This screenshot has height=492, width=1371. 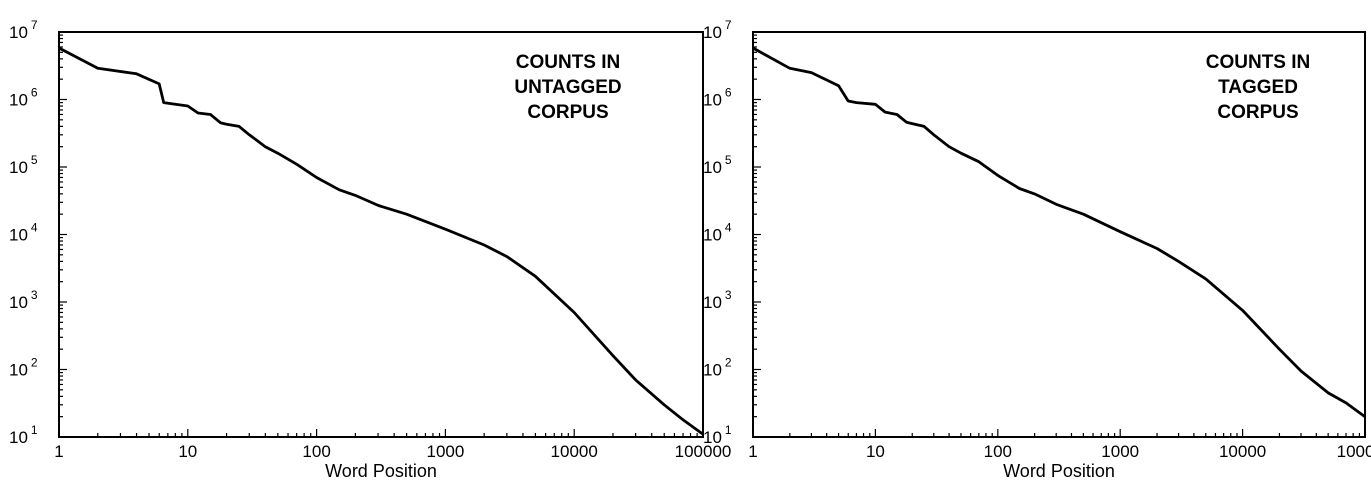 I want to click on annotation-line: TAGGED, so click(x=1258, y=87).